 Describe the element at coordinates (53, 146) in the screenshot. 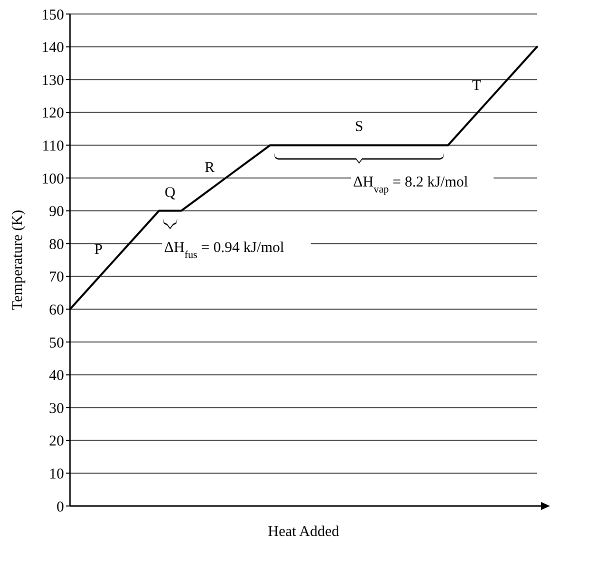

I see `y-tick-label: 110` at that location.